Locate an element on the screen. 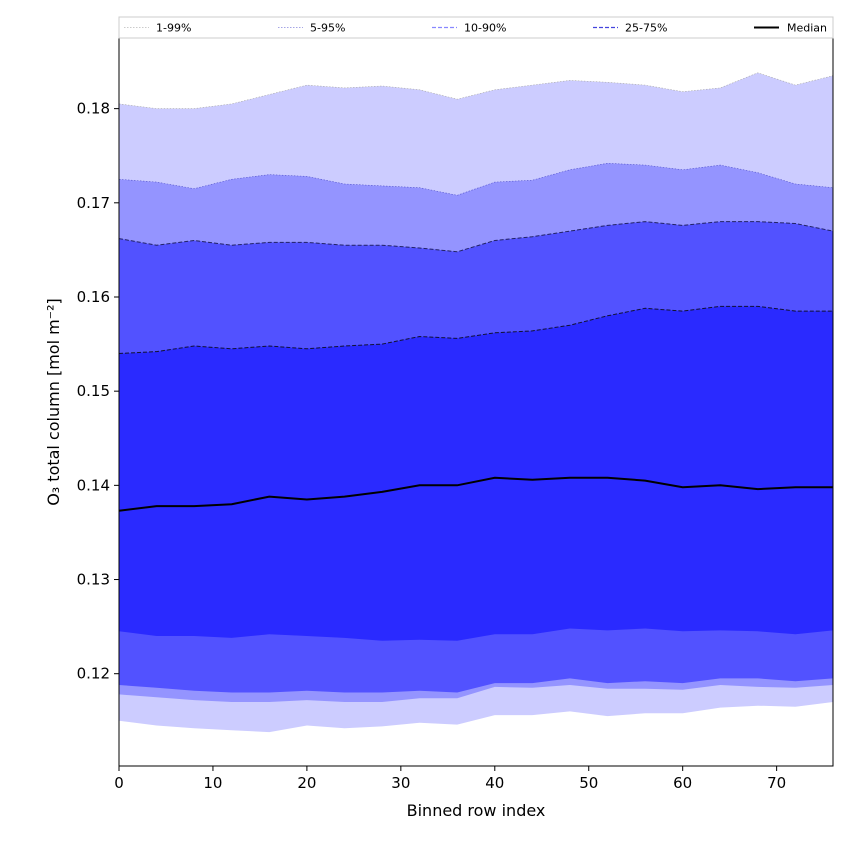 This screenshot has height=850, width=850. y-tick-label: 0.13 is located at coordinates (93, 580).